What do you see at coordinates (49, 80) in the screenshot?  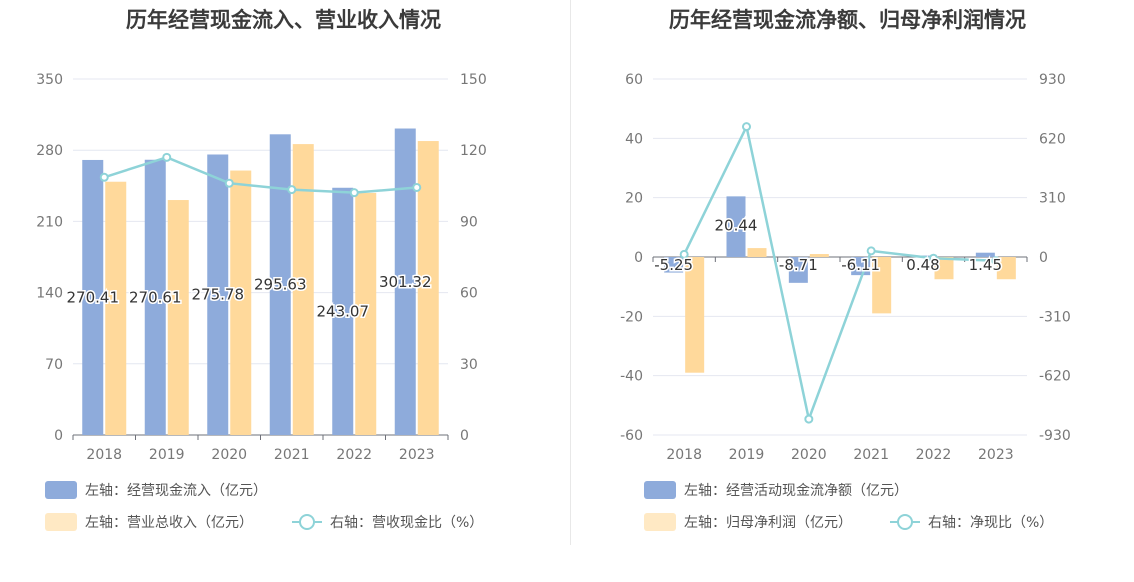 I see `y-tick-left: 350` at bounding box center [49, 80].